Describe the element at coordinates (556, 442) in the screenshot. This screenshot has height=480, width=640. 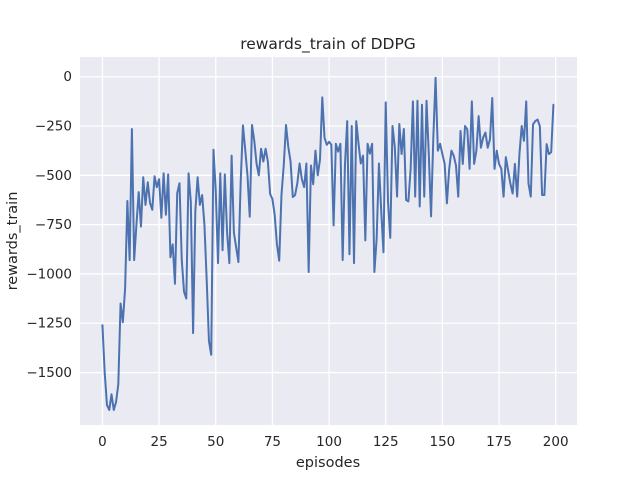
I see `x-tick-label: 200` at that location.